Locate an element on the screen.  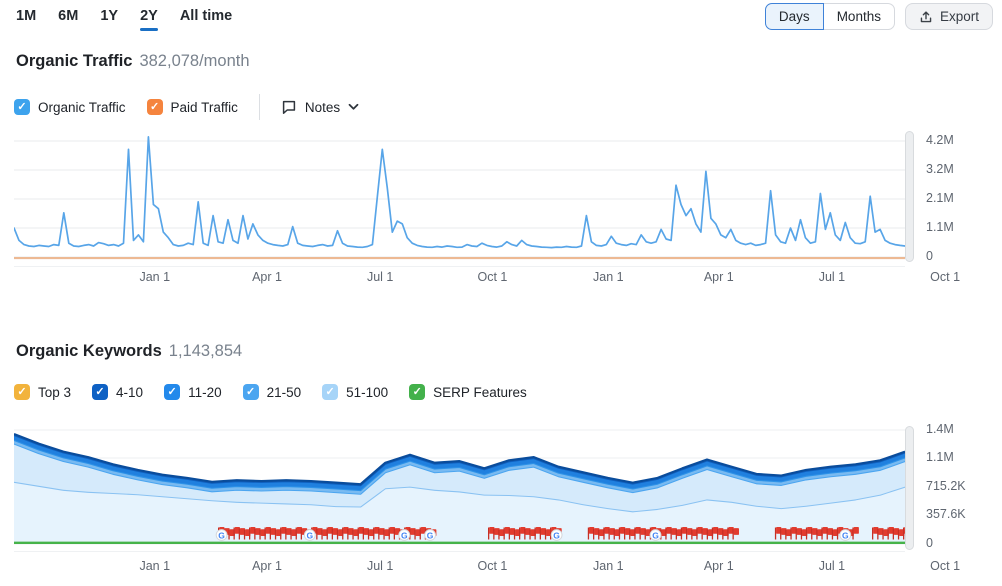
traffic-chart-resize-handle is located at coordinates (909, 196).